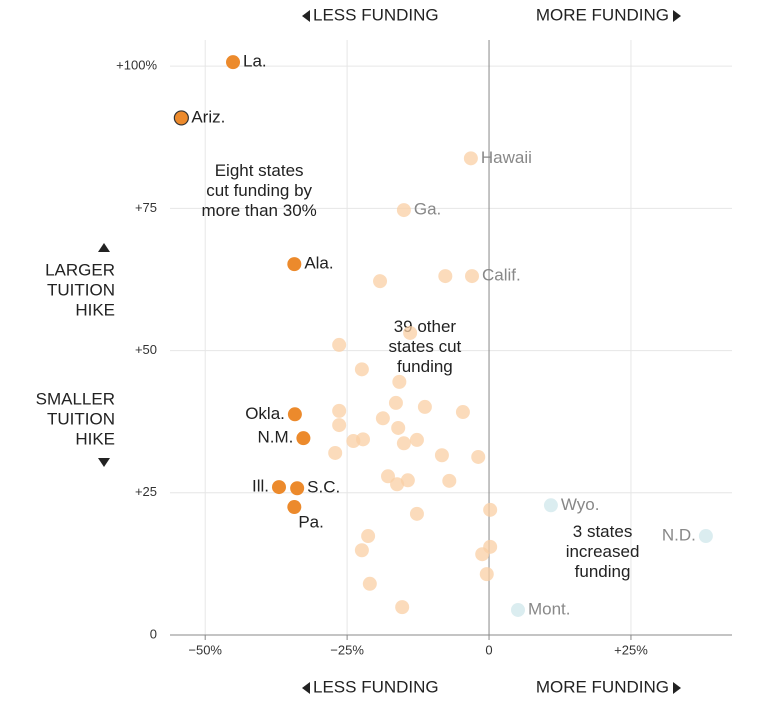  I want to click on y-tick-label: +100%, so click(136, 65).